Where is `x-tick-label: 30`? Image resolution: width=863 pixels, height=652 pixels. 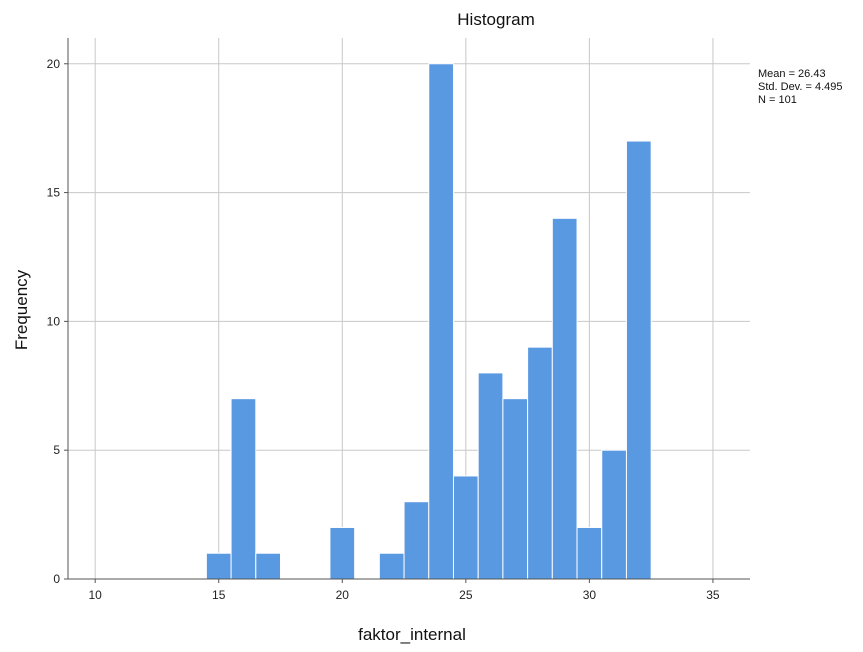
x-tick-label: 30 is located at coordinates (590, 595).